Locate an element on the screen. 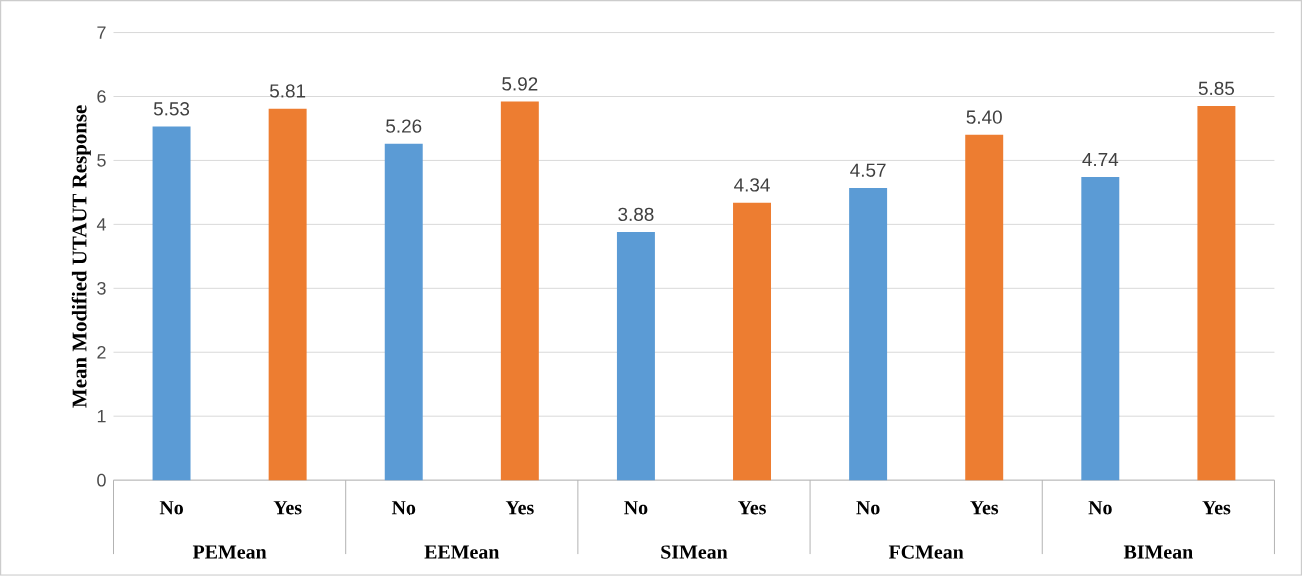  y-tick-label: 0 is located at coordinates (101, 480).